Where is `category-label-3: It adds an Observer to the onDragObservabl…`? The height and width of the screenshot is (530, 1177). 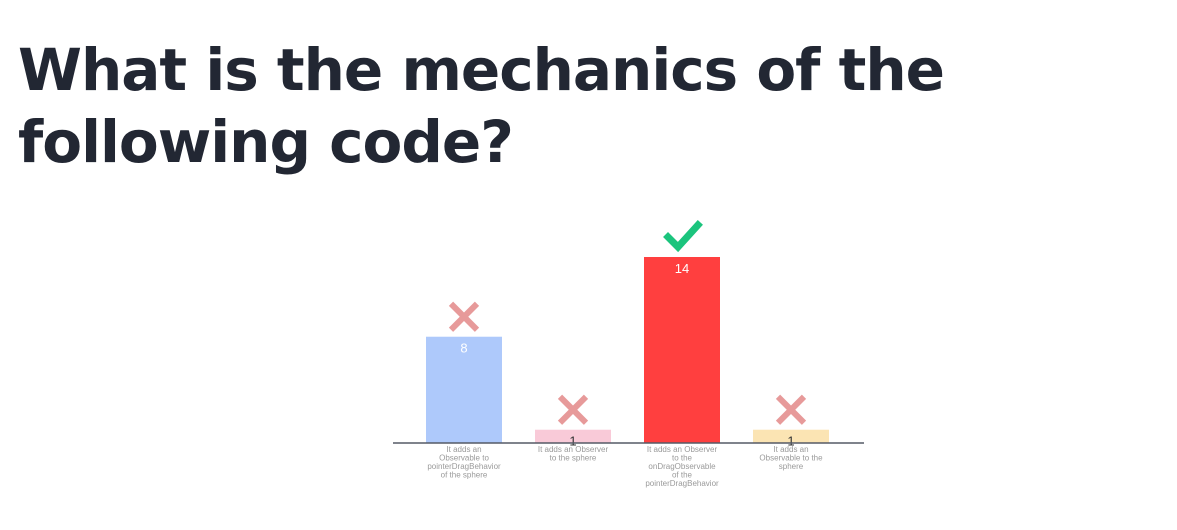 category-label-3: It adds an Observer to the onDragObservabl… is located at coordinates (682, 466).